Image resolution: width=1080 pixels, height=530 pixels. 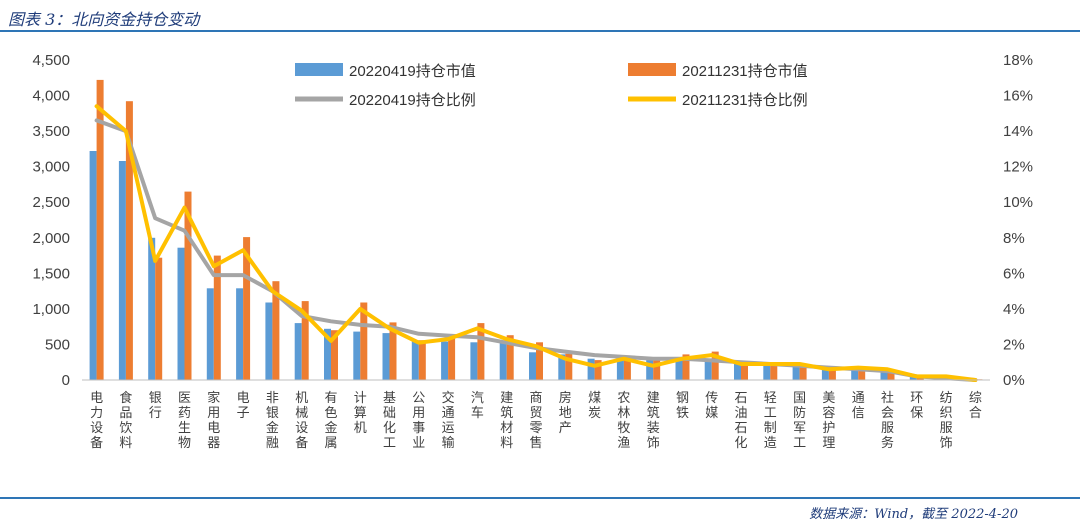 I want to click on left-tick-label: 2,500, so click(x=51, y=202).